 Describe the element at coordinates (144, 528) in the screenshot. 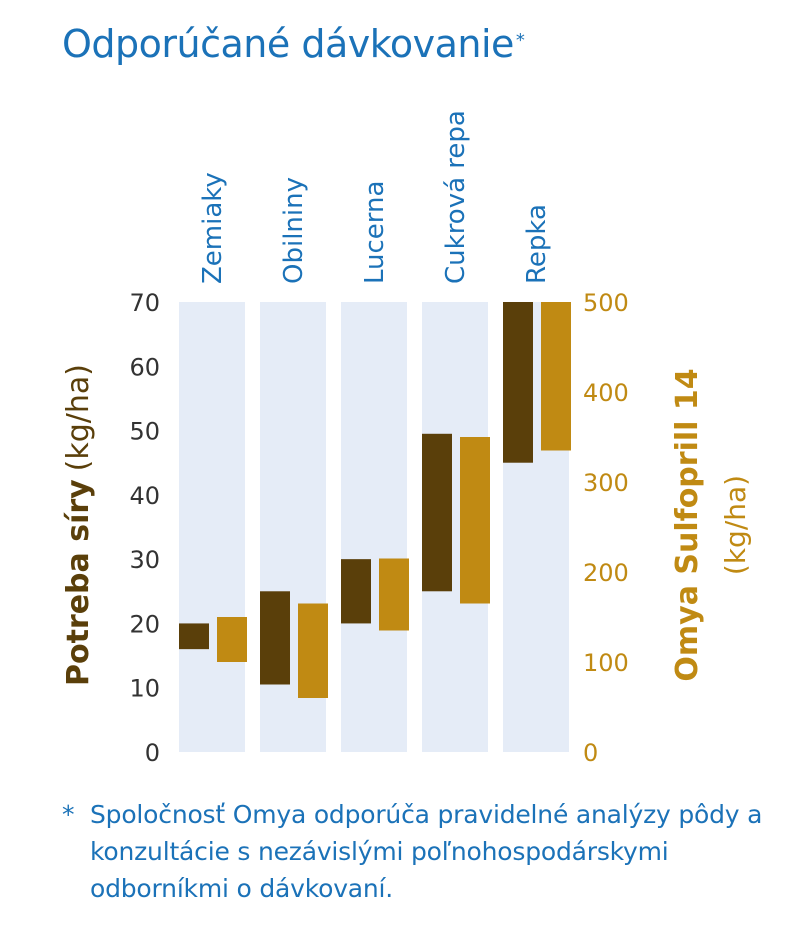

I see `left-axis-ticks: 0 10 20 30 40 50 60 70` at that location.